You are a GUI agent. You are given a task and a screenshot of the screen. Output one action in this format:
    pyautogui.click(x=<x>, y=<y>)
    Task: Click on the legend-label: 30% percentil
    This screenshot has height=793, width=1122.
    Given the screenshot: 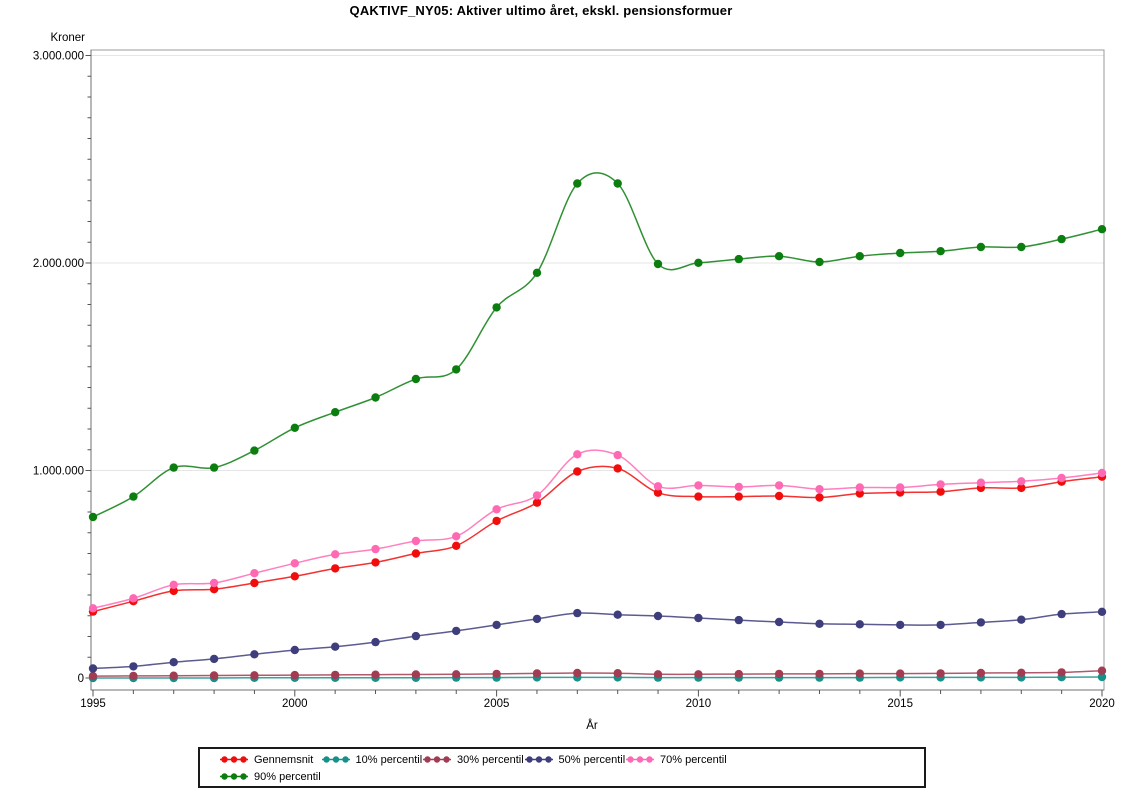 What is the action you would take?
    pyautogui.click(x=490, y=759)
    